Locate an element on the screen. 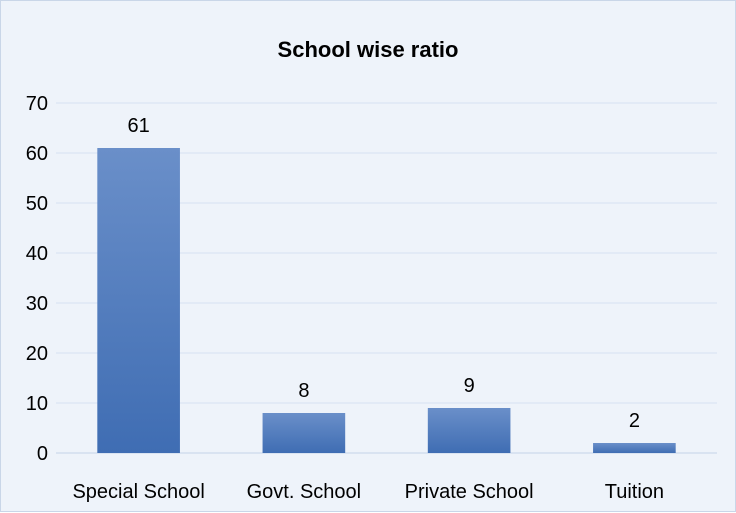  y-tick-label: 30 is located at coordinates (37, 304).